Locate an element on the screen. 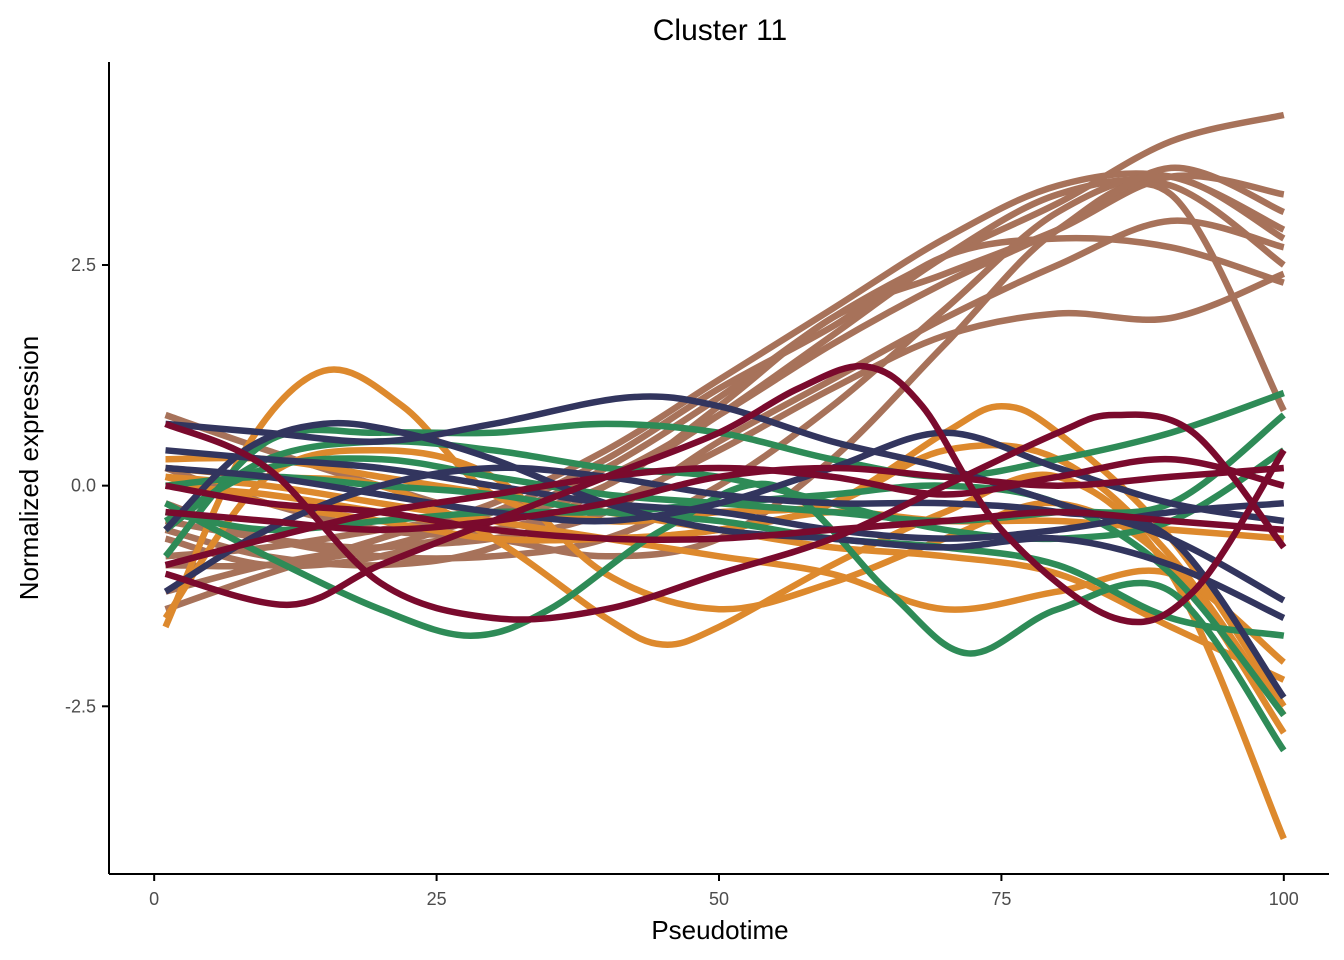  x-tick-label: 25 is located at coordinates (437, 899).